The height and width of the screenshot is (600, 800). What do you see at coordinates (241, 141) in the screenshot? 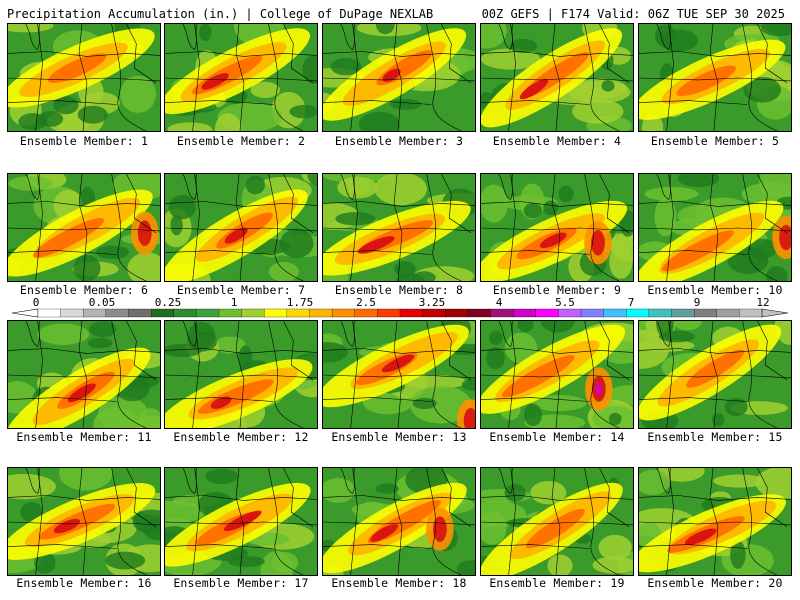
I see `ensemble-member-label: Ensemble Member: 2` at bounding box center [241, 141].